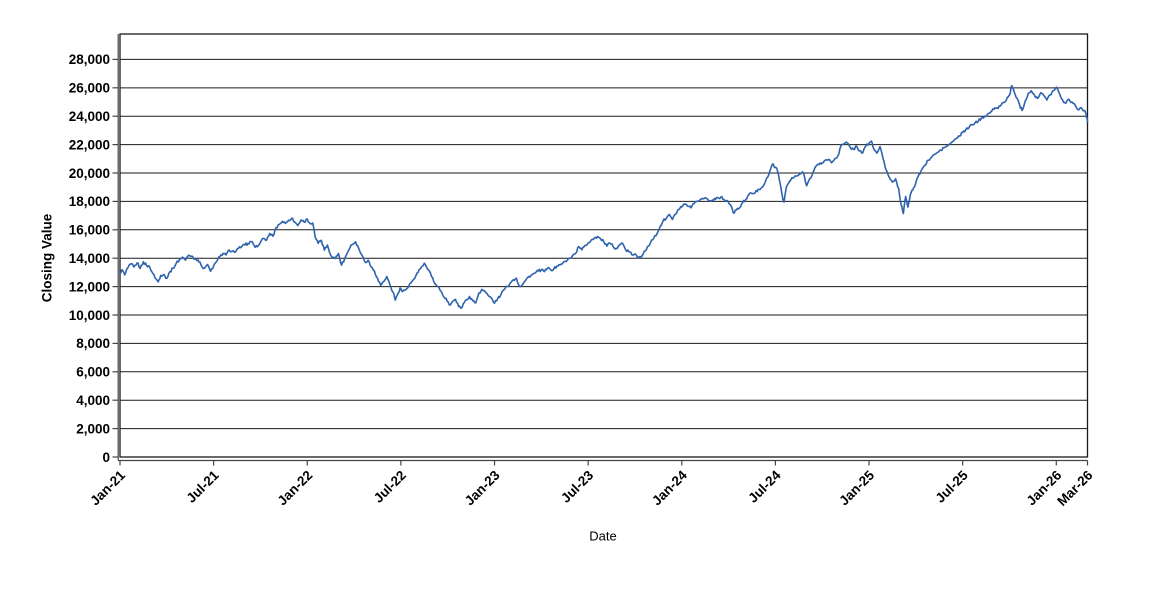 The image size is (1150, 600). I want to click on x-tick-label: Jan-22, so click(295, 488).